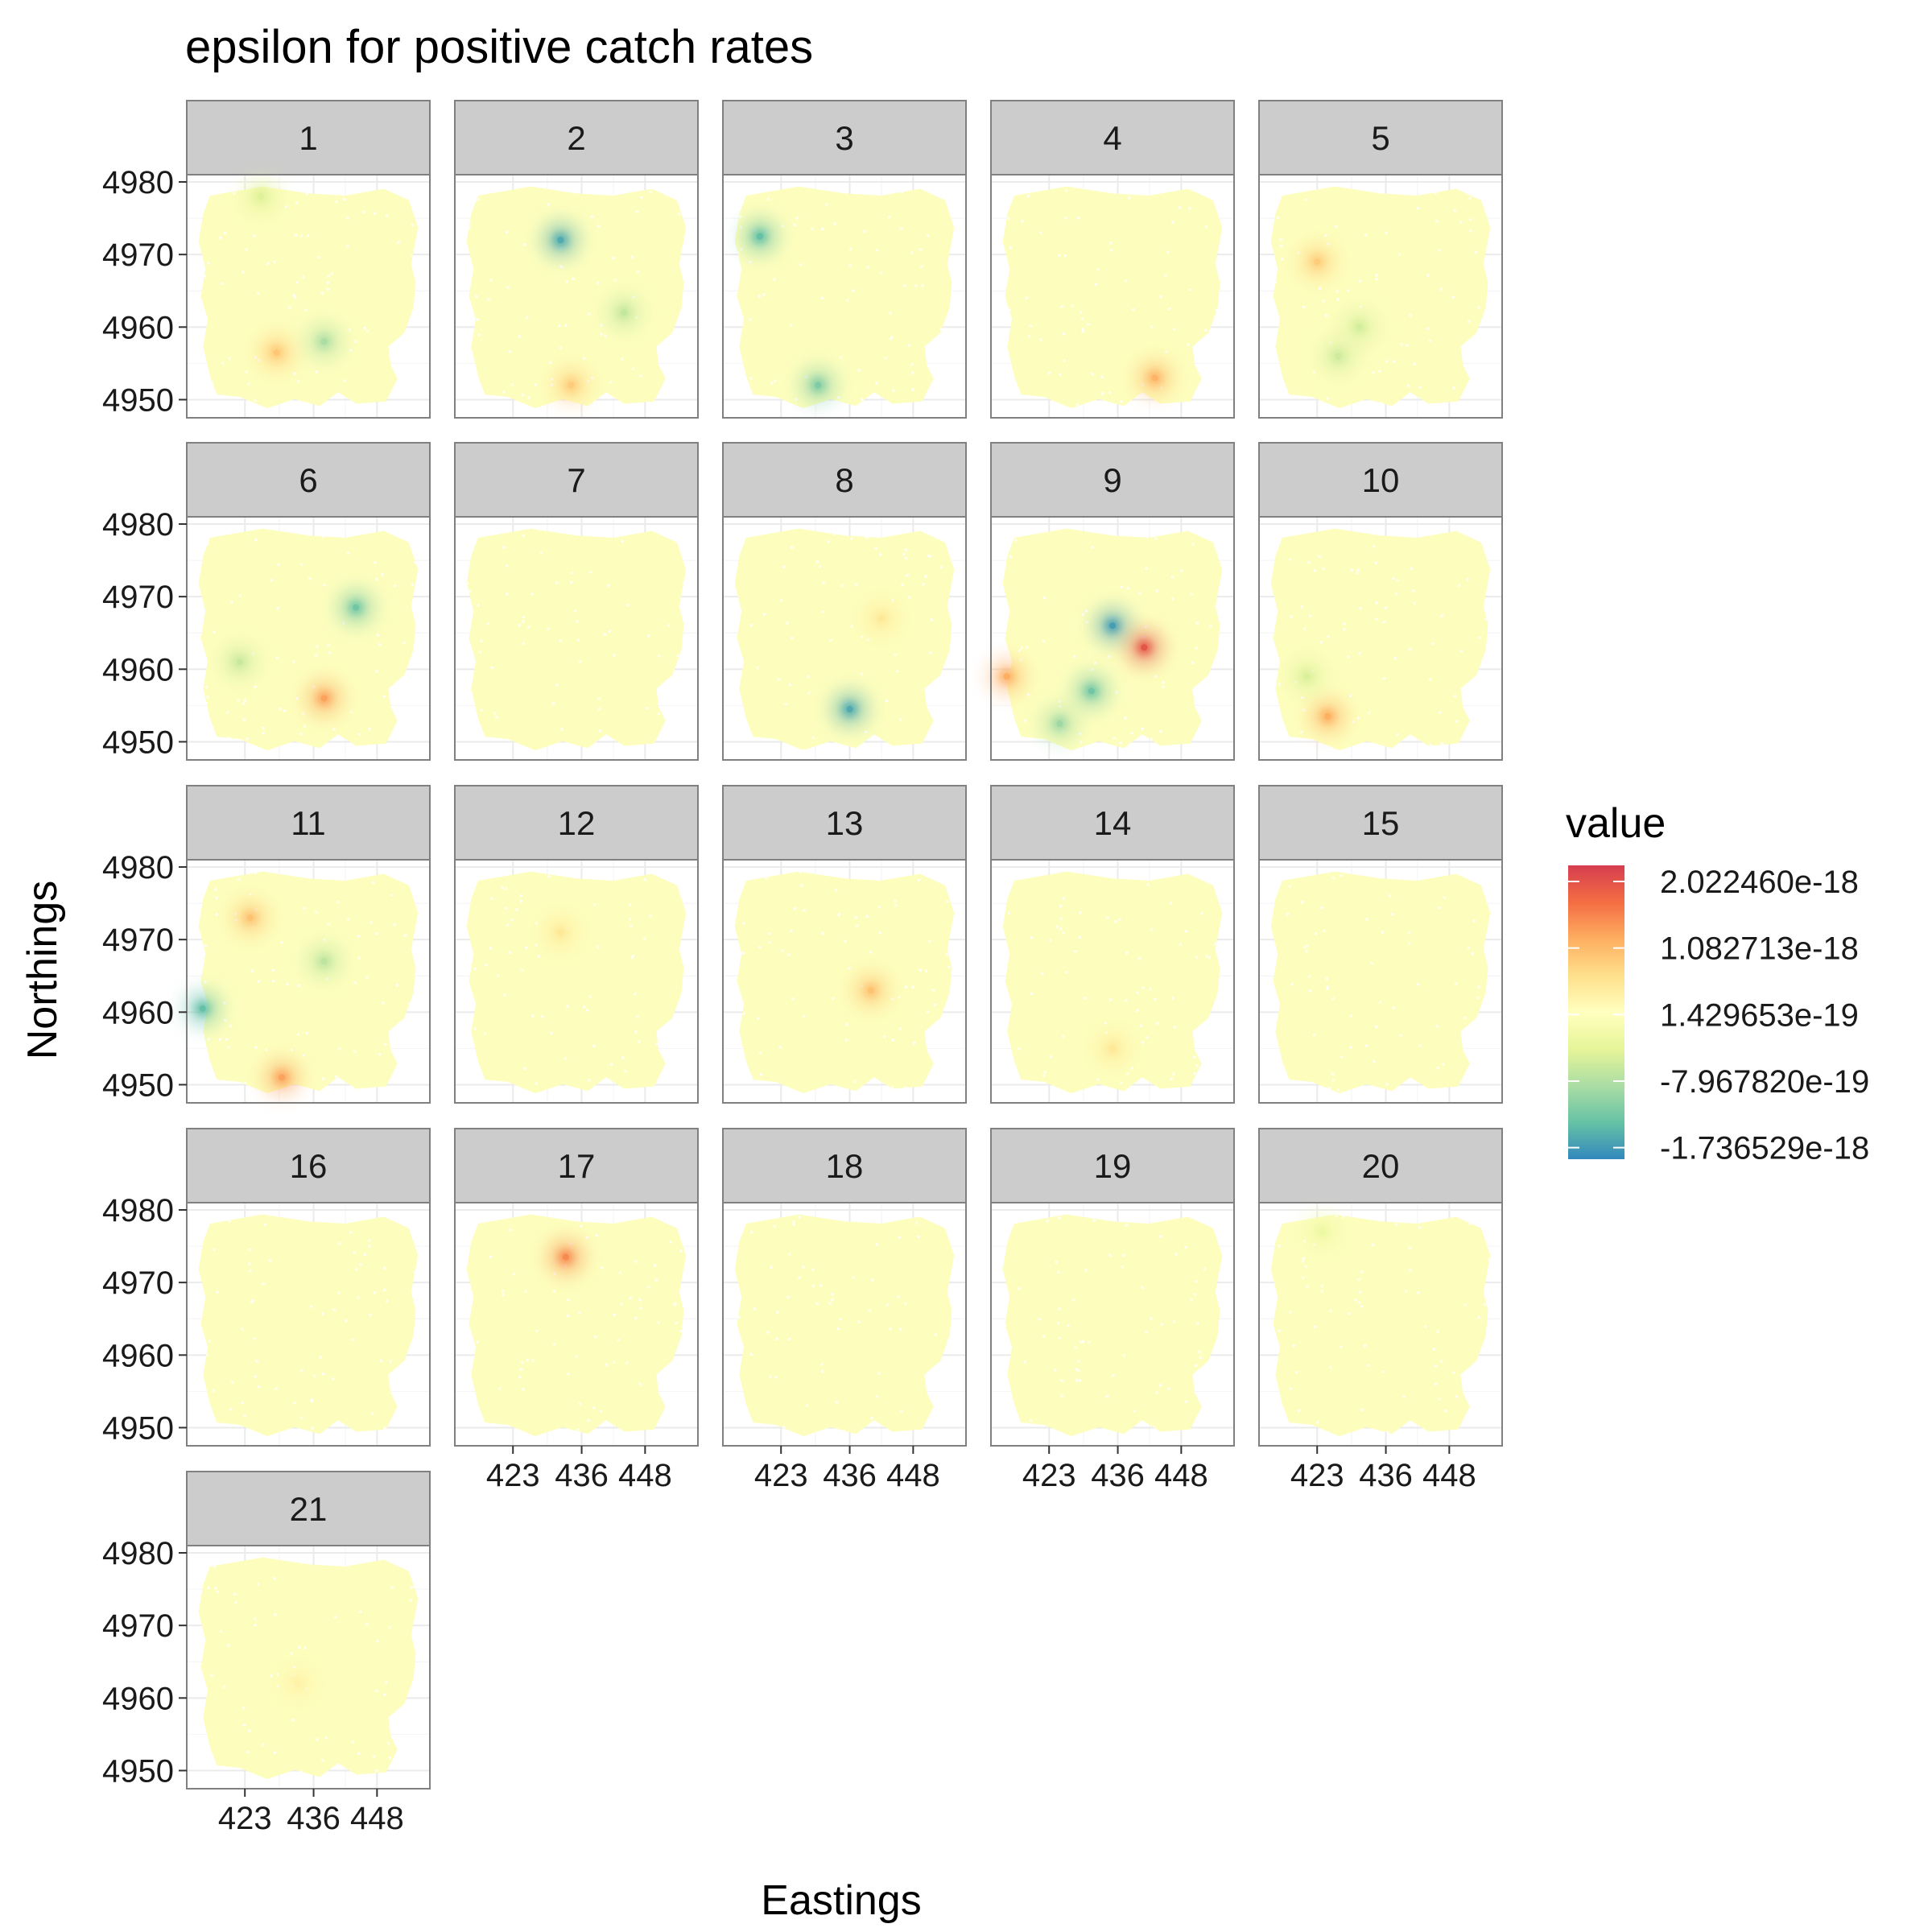 Image resolution: width=1932 pixels, height=1932 pixels. Describe the element at coordinates (1449, 1475) in the screenshot. I see `x-tick-label: 448` at that location.